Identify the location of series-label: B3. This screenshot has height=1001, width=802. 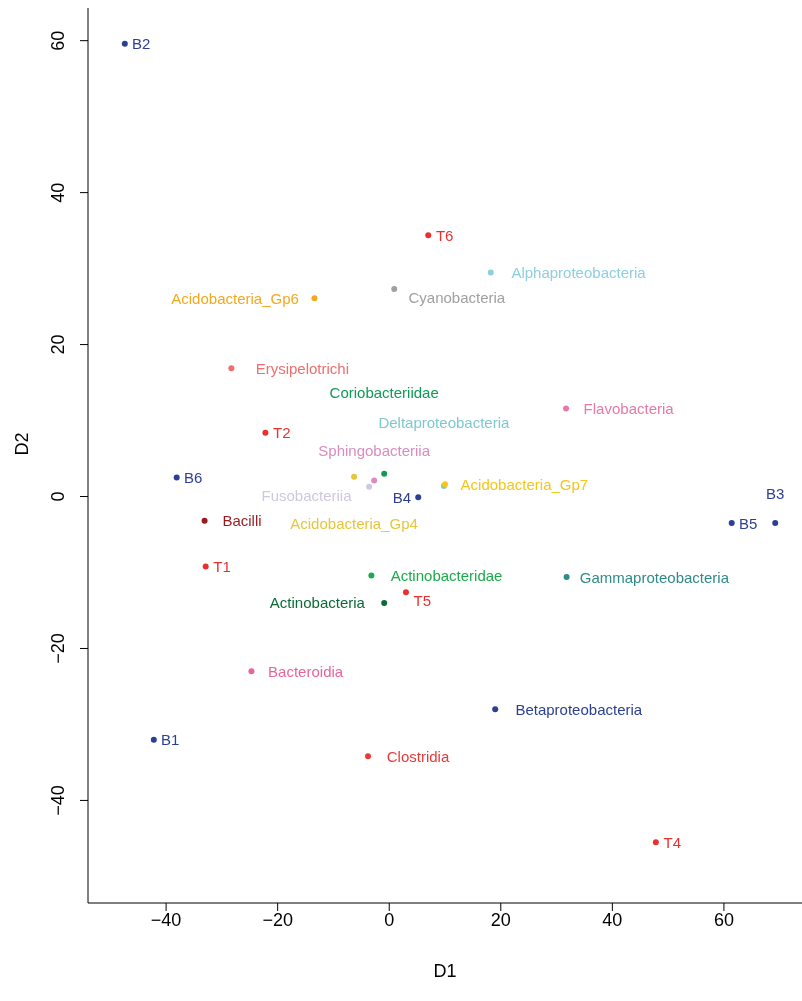
(775, 493).